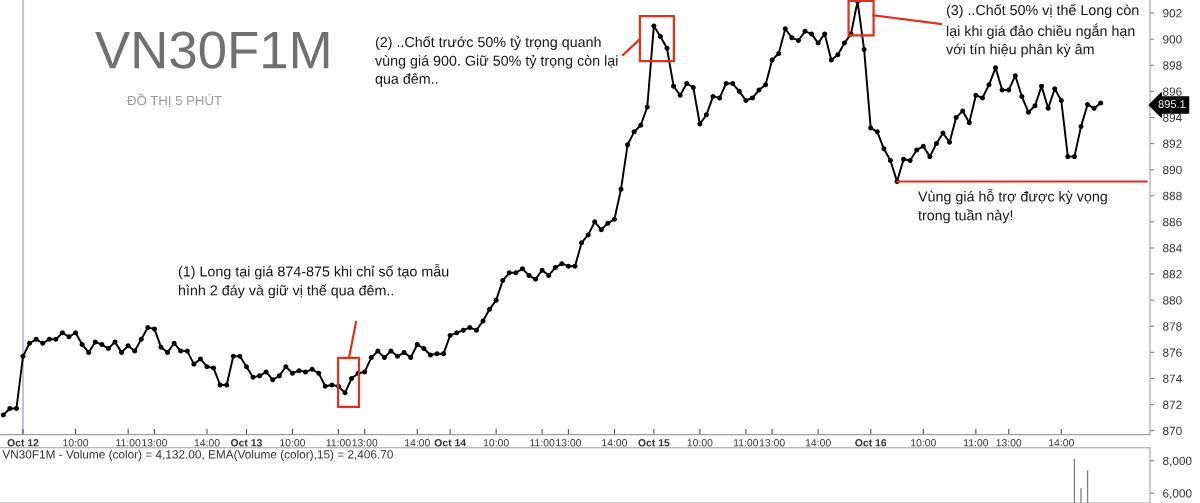 The height and width of the screenshot is (503, 1200). Describe the element at coordinates (1012, 206) in the screenshot. I see `annotation: Vùng giá hỗ trợ được kỳ vọng trong tuần này!` at that location.